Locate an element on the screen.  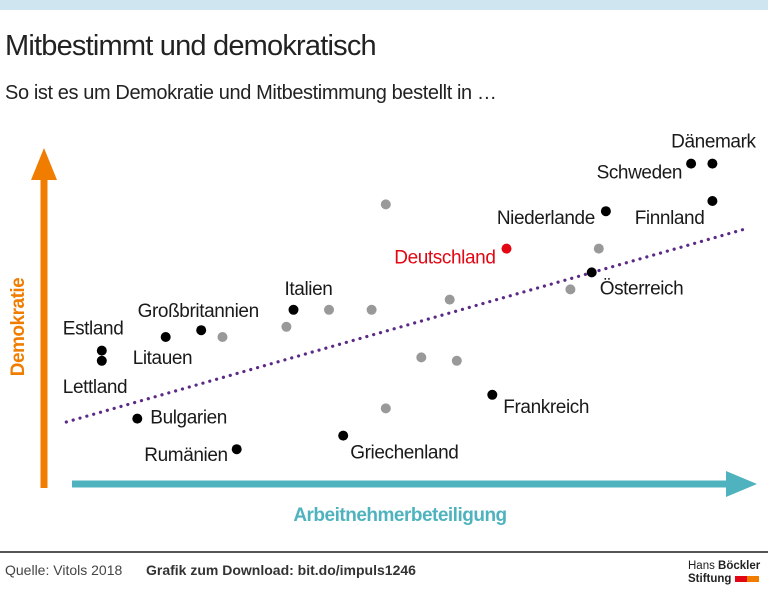
point-italien is located at coordinates (293, 309).